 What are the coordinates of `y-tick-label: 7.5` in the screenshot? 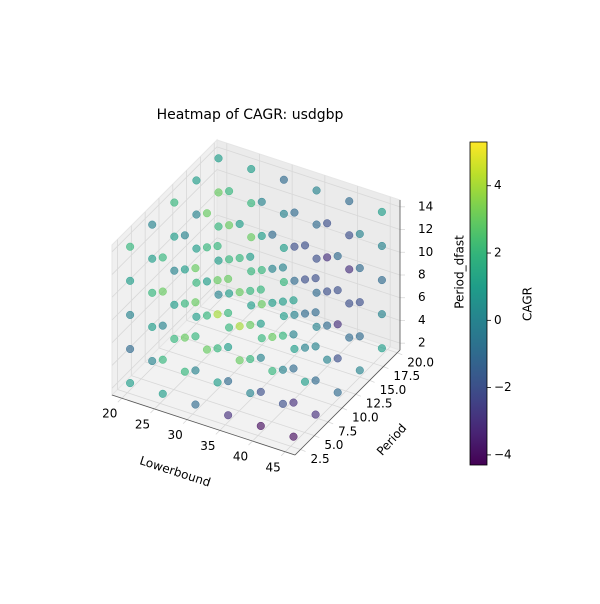 It's located at (347, 431).